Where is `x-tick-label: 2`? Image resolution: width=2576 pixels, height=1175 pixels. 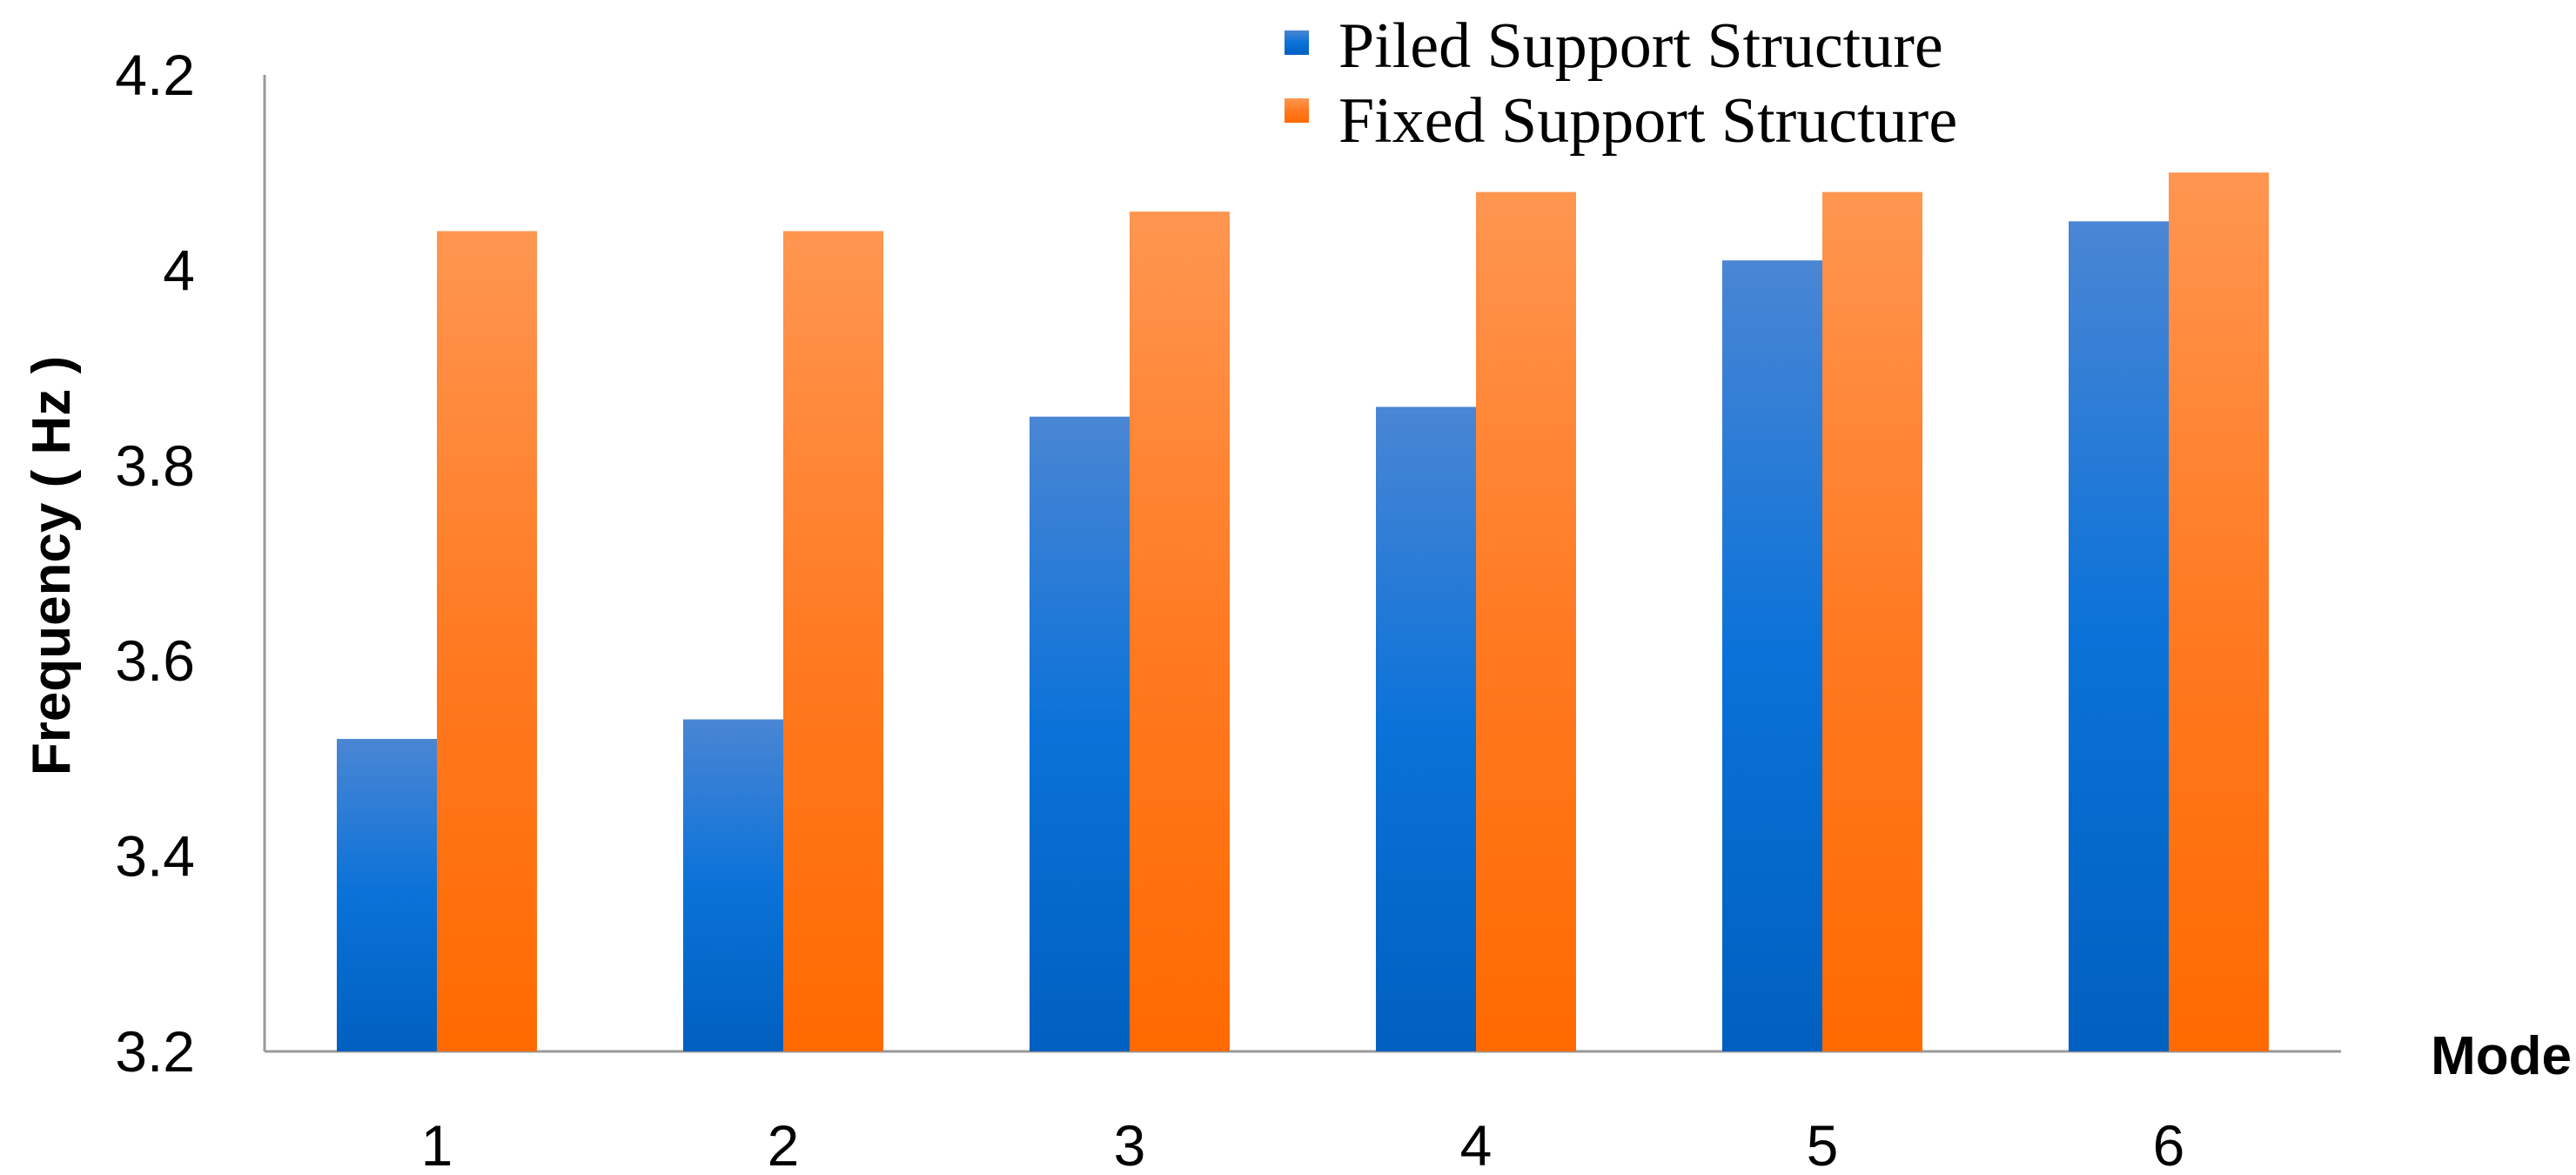
x-tick-label: 2 is located at coordinates (784, 1144).